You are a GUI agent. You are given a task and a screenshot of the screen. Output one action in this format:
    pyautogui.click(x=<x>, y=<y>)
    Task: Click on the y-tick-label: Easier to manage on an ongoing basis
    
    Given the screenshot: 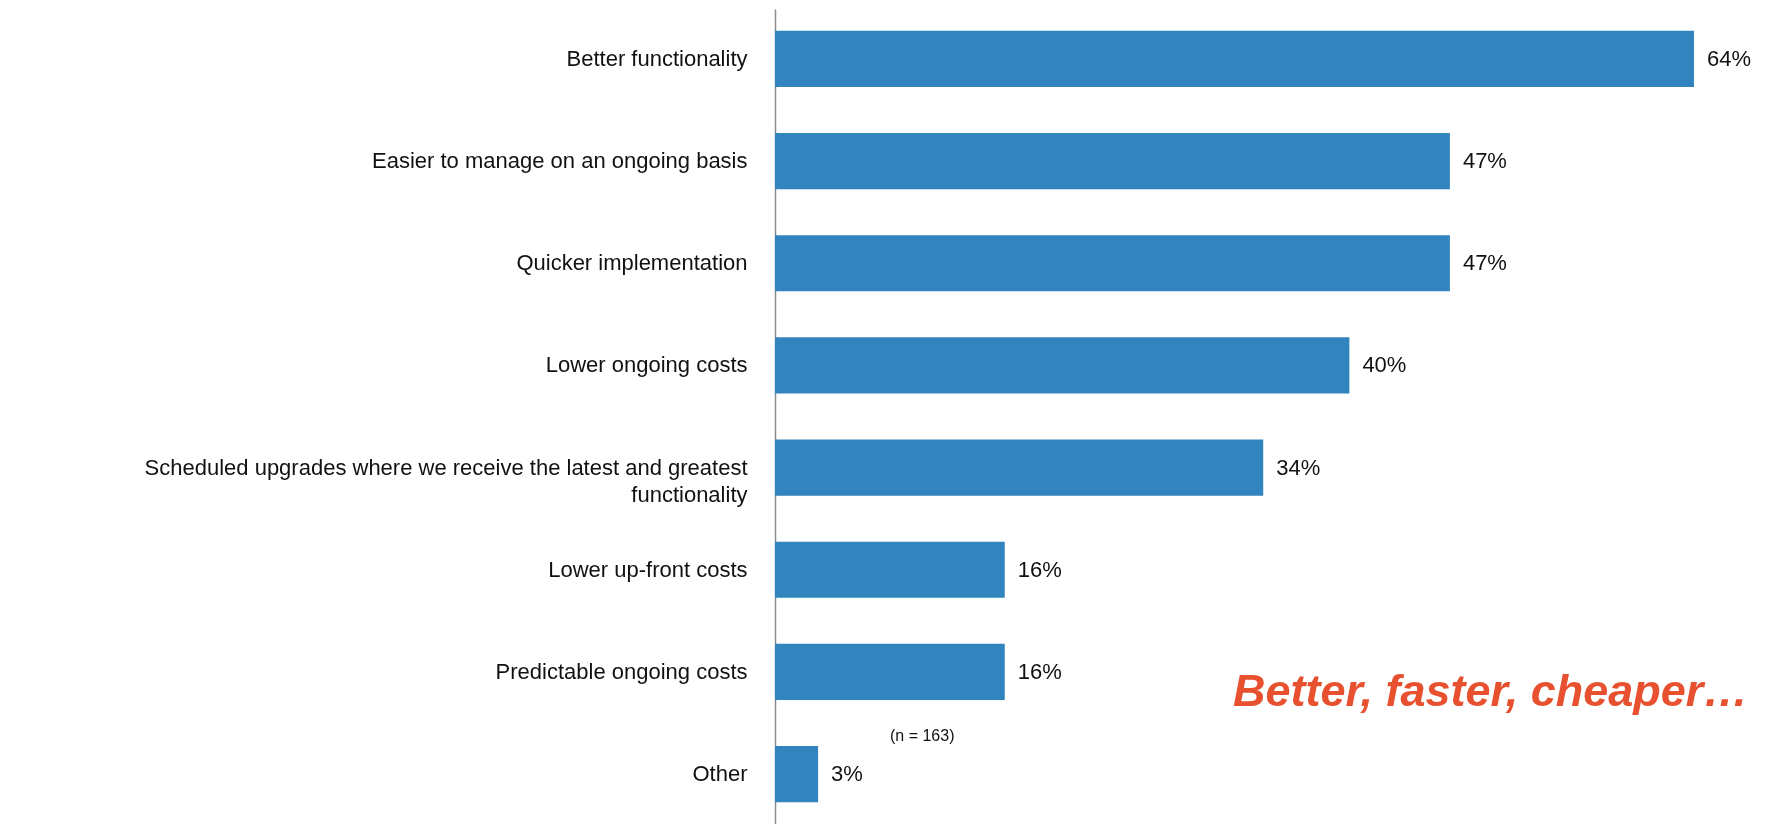 What is the action you would take?
    pyautogui.click(x=560, y=161)
    